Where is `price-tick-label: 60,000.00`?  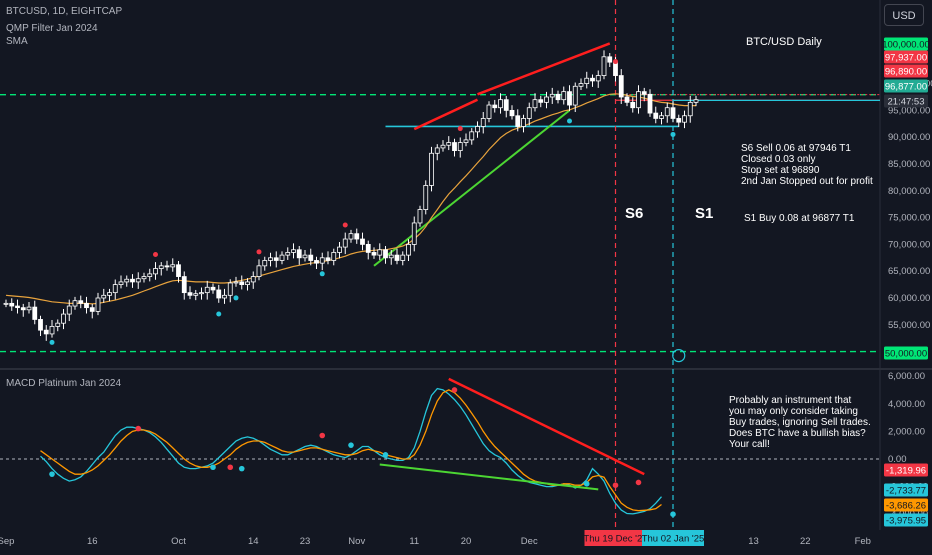
price-tick-label: 60,000.00 is located at coordinates (909, 298).